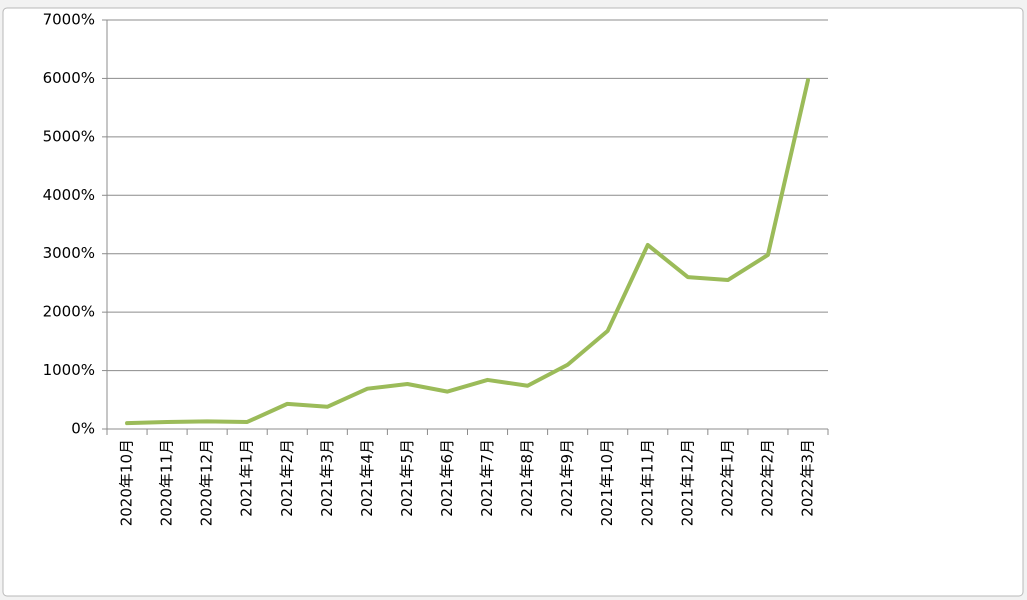  What do you see at coordinates (69, 195) in the screenshot?
I see `y-tick-label: 4000%` at bounding box center [69, 195].